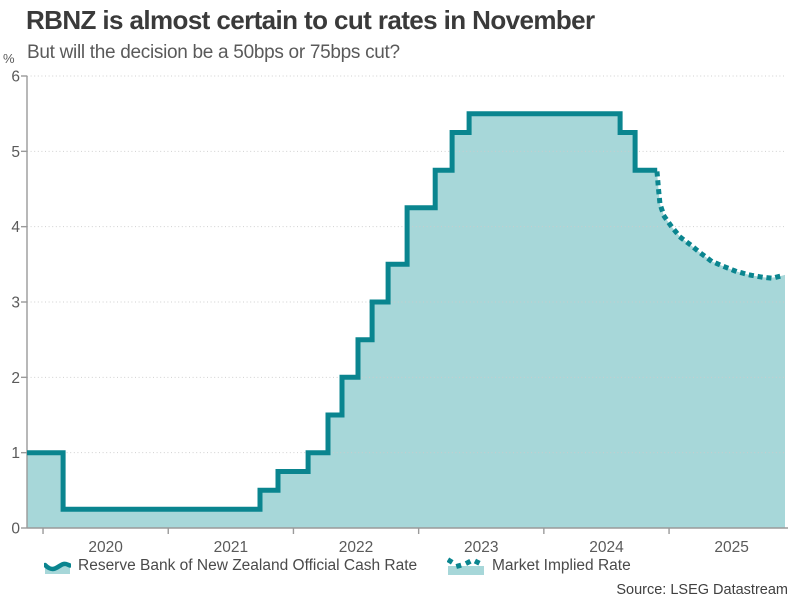 Image resolution: width=801 pixels, height=601 pixels. Describe the element at coordinates (466, 565) in the screenshot. I see `dotted-line-swatch-icon` at that location.